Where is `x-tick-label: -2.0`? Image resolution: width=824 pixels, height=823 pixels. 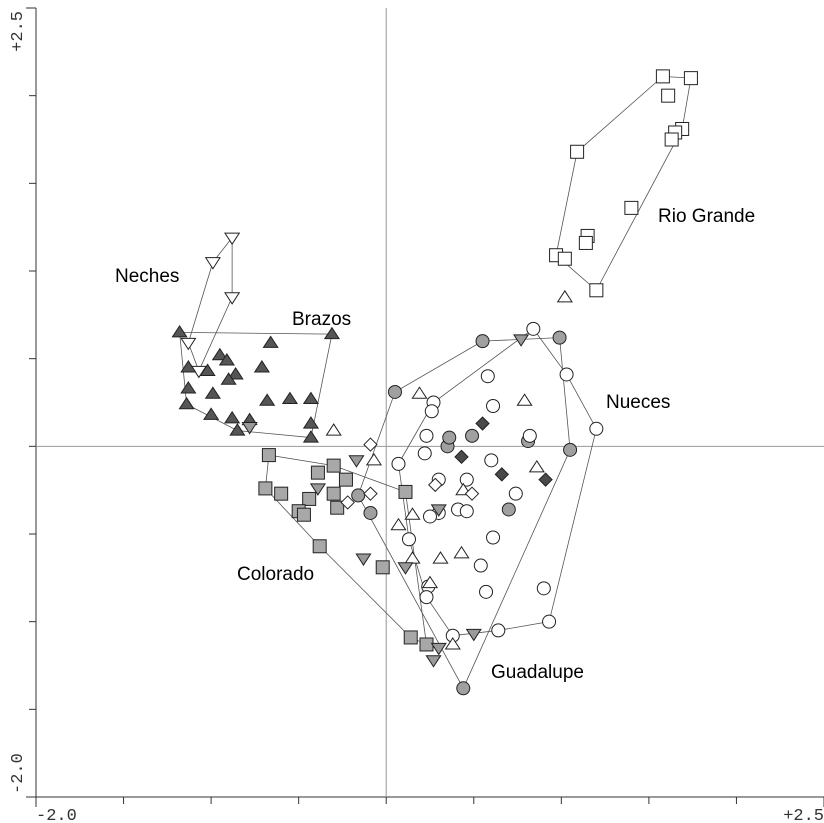 x-tick-label: -2.0 is located at coordinates (56, 815).